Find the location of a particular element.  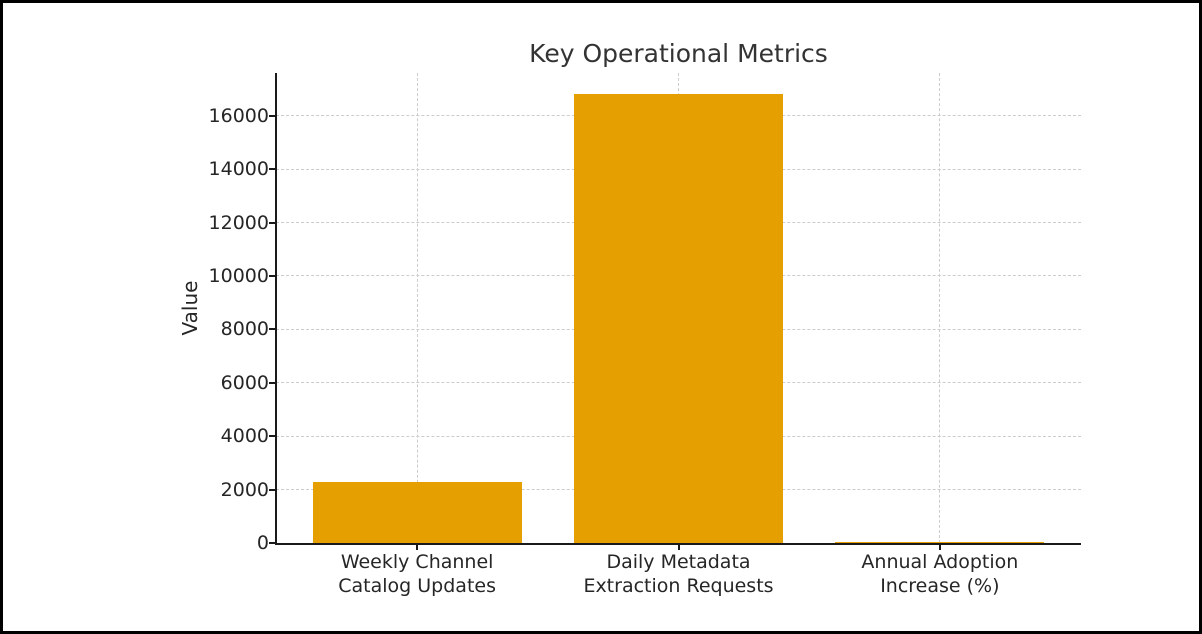

y-tick-label-14000: 14000 is located at coordinates (238, 169).